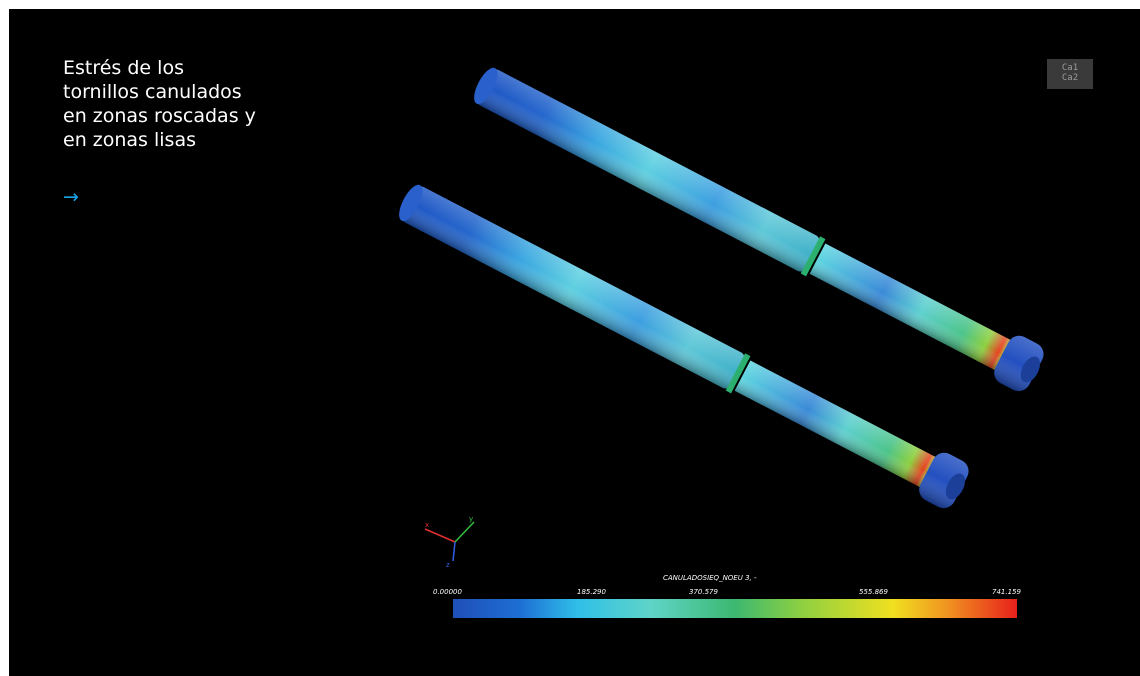 Image resolution: width=1140 pixels, height=676 pixels. What do you see at coordinates (710, 578) in the screenshot?
I see `legend-title: CANULADOSIEQ_NOEU 3, -` at bounding box center [710, 578].